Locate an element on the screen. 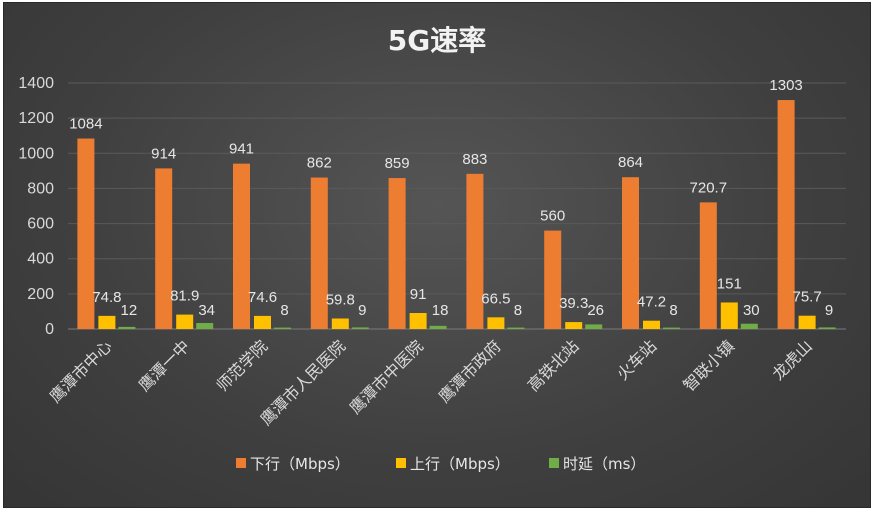 The width and height of the screenshot is (874, 512). category-label: 鹰潭一中 is located at coordinates (164, 365).